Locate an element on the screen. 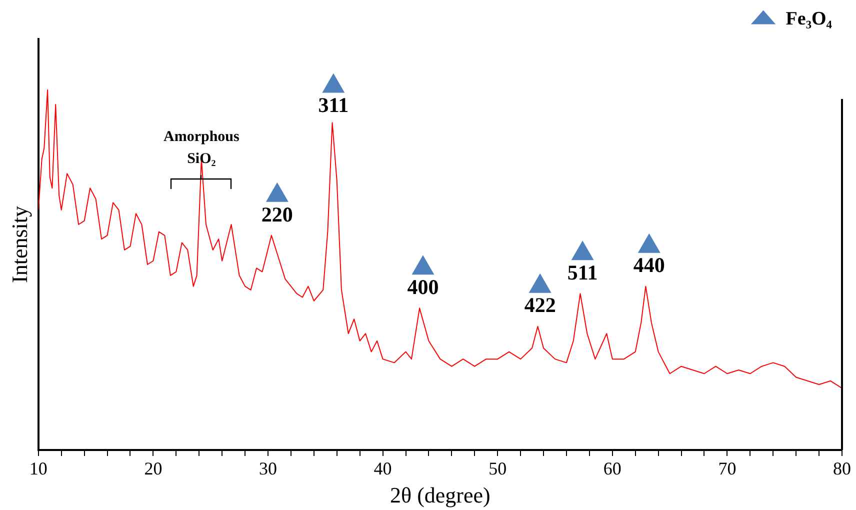 The width and height of the screenshot is (856, 510). annotation: 422 is located at coordinates (540, 305).